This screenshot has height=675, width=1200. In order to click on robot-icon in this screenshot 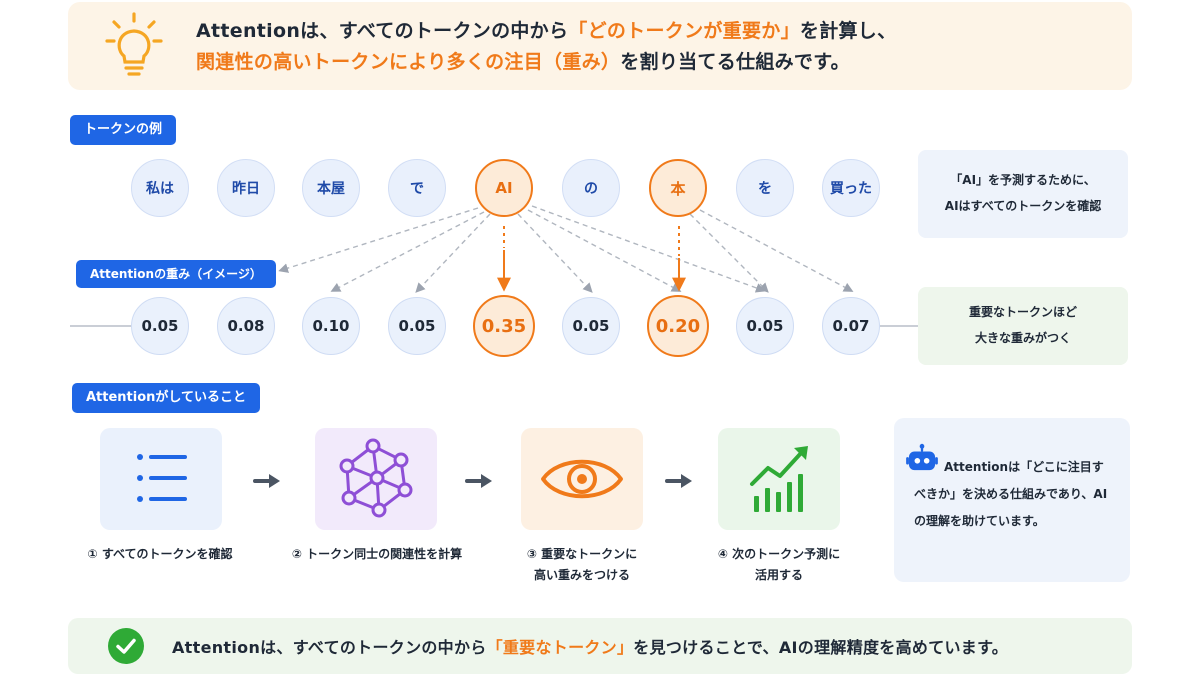, I will do `click(922, 457)`.